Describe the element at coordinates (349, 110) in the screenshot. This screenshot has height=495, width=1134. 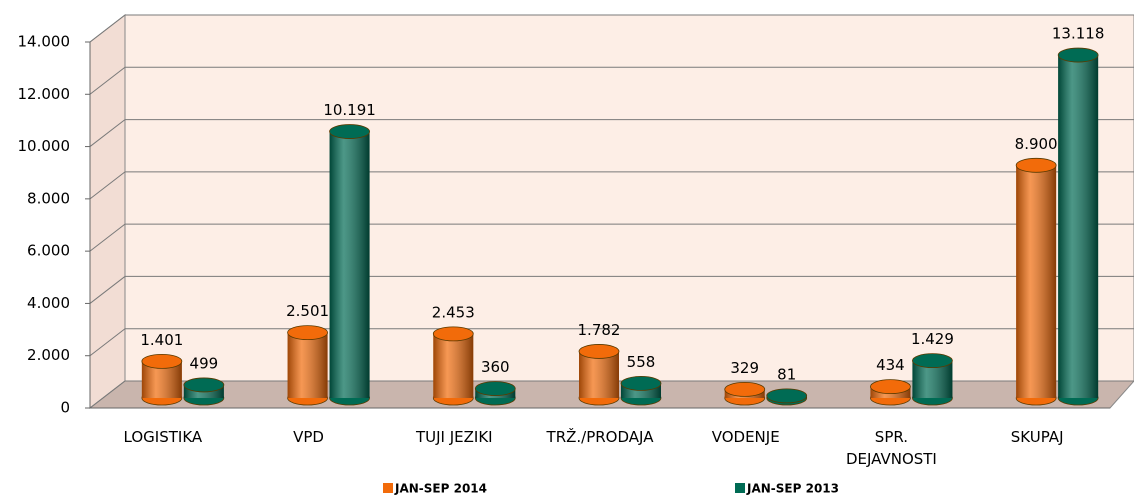
I see `value-label: 10.191` at that location.